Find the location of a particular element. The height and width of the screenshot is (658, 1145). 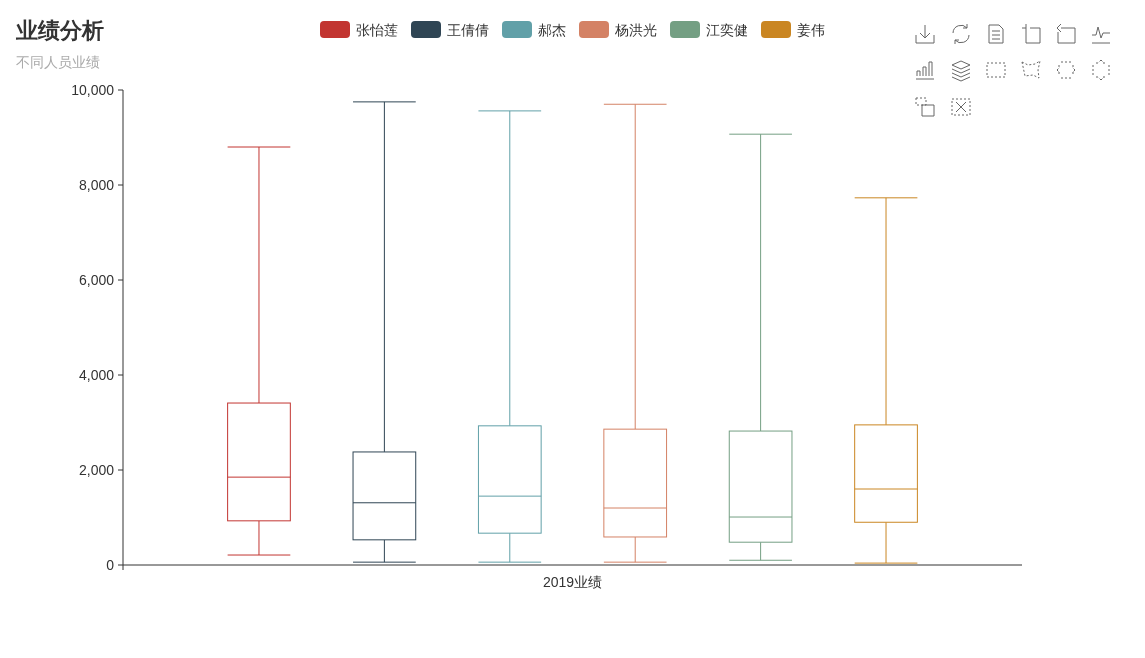

legend-item: 江奕健 is located at coordinates (709, 29).